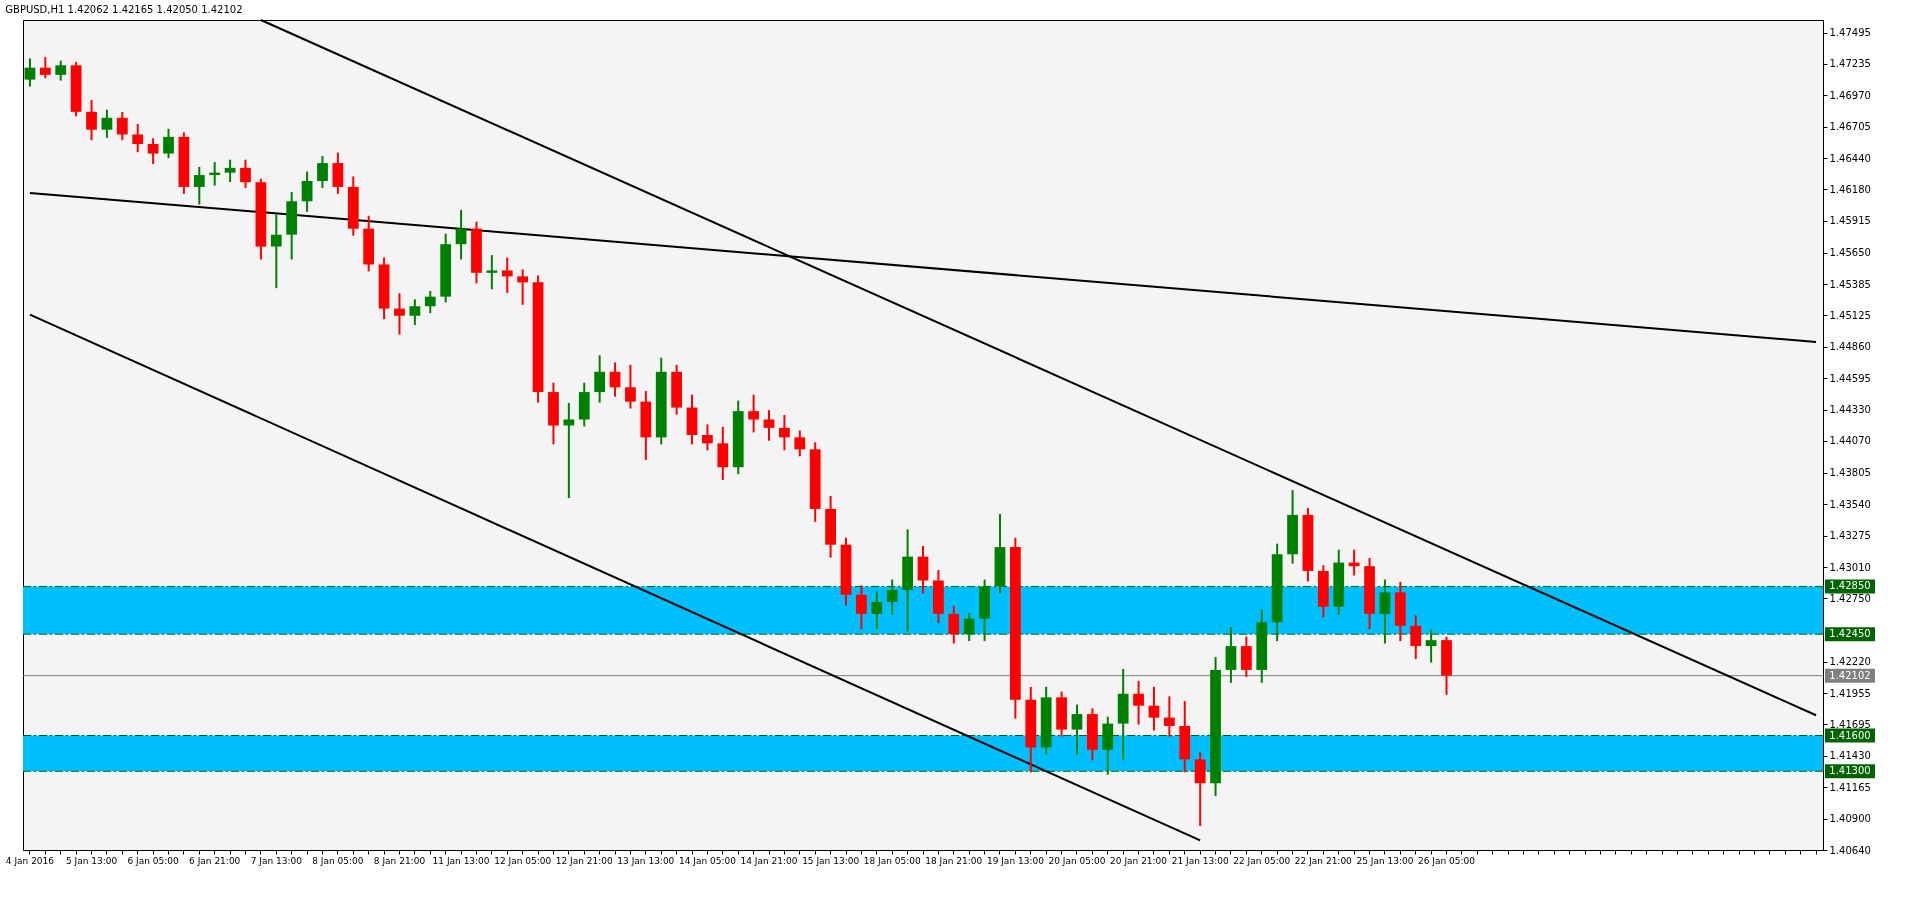 Image resolution: width=1916 pixels, height=897 pixels. What do you see at coordinates (338, 860) in the screenshot?
I see `x-tick-label: 8 Jan 05:00` at bounding box center [338, 860].